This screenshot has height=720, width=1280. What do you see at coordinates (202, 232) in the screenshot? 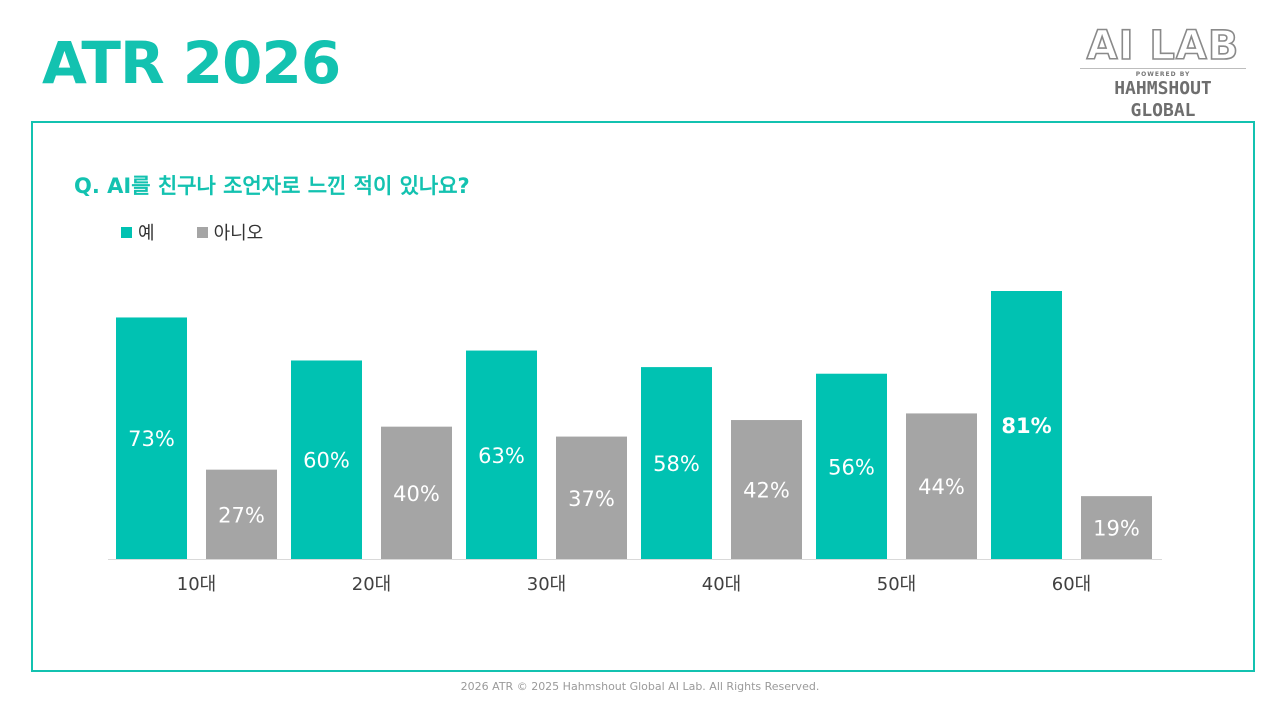
I see `legend-swatch-no` at bounding box center [202, 232].